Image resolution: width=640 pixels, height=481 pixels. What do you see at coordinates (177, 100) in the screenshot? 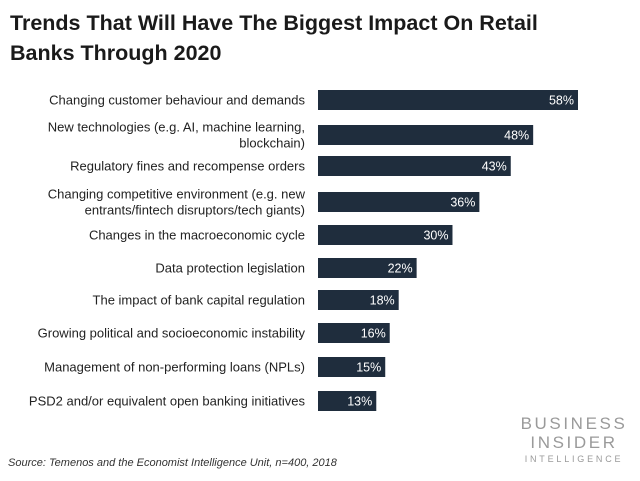
I see `category-label: Changing customer behaviour and demands` at bounding box center [177, 100].